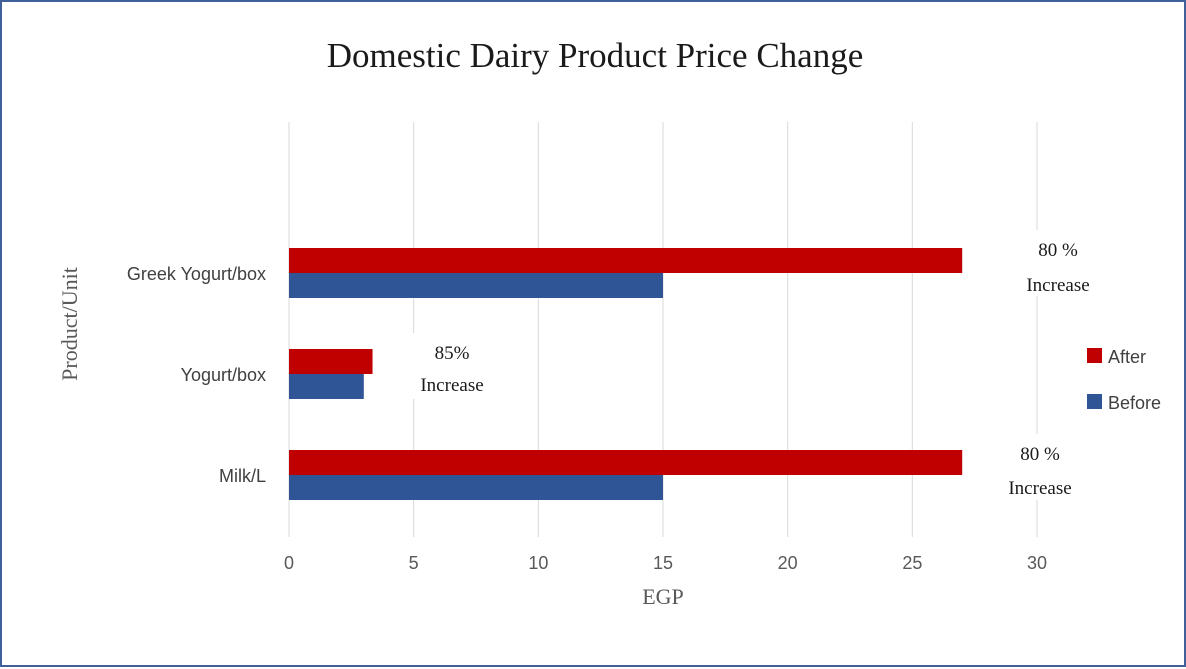  Describe the element at coordinates (1094, 401) in the screenshot. I see `legend-swatch-before` at that location.